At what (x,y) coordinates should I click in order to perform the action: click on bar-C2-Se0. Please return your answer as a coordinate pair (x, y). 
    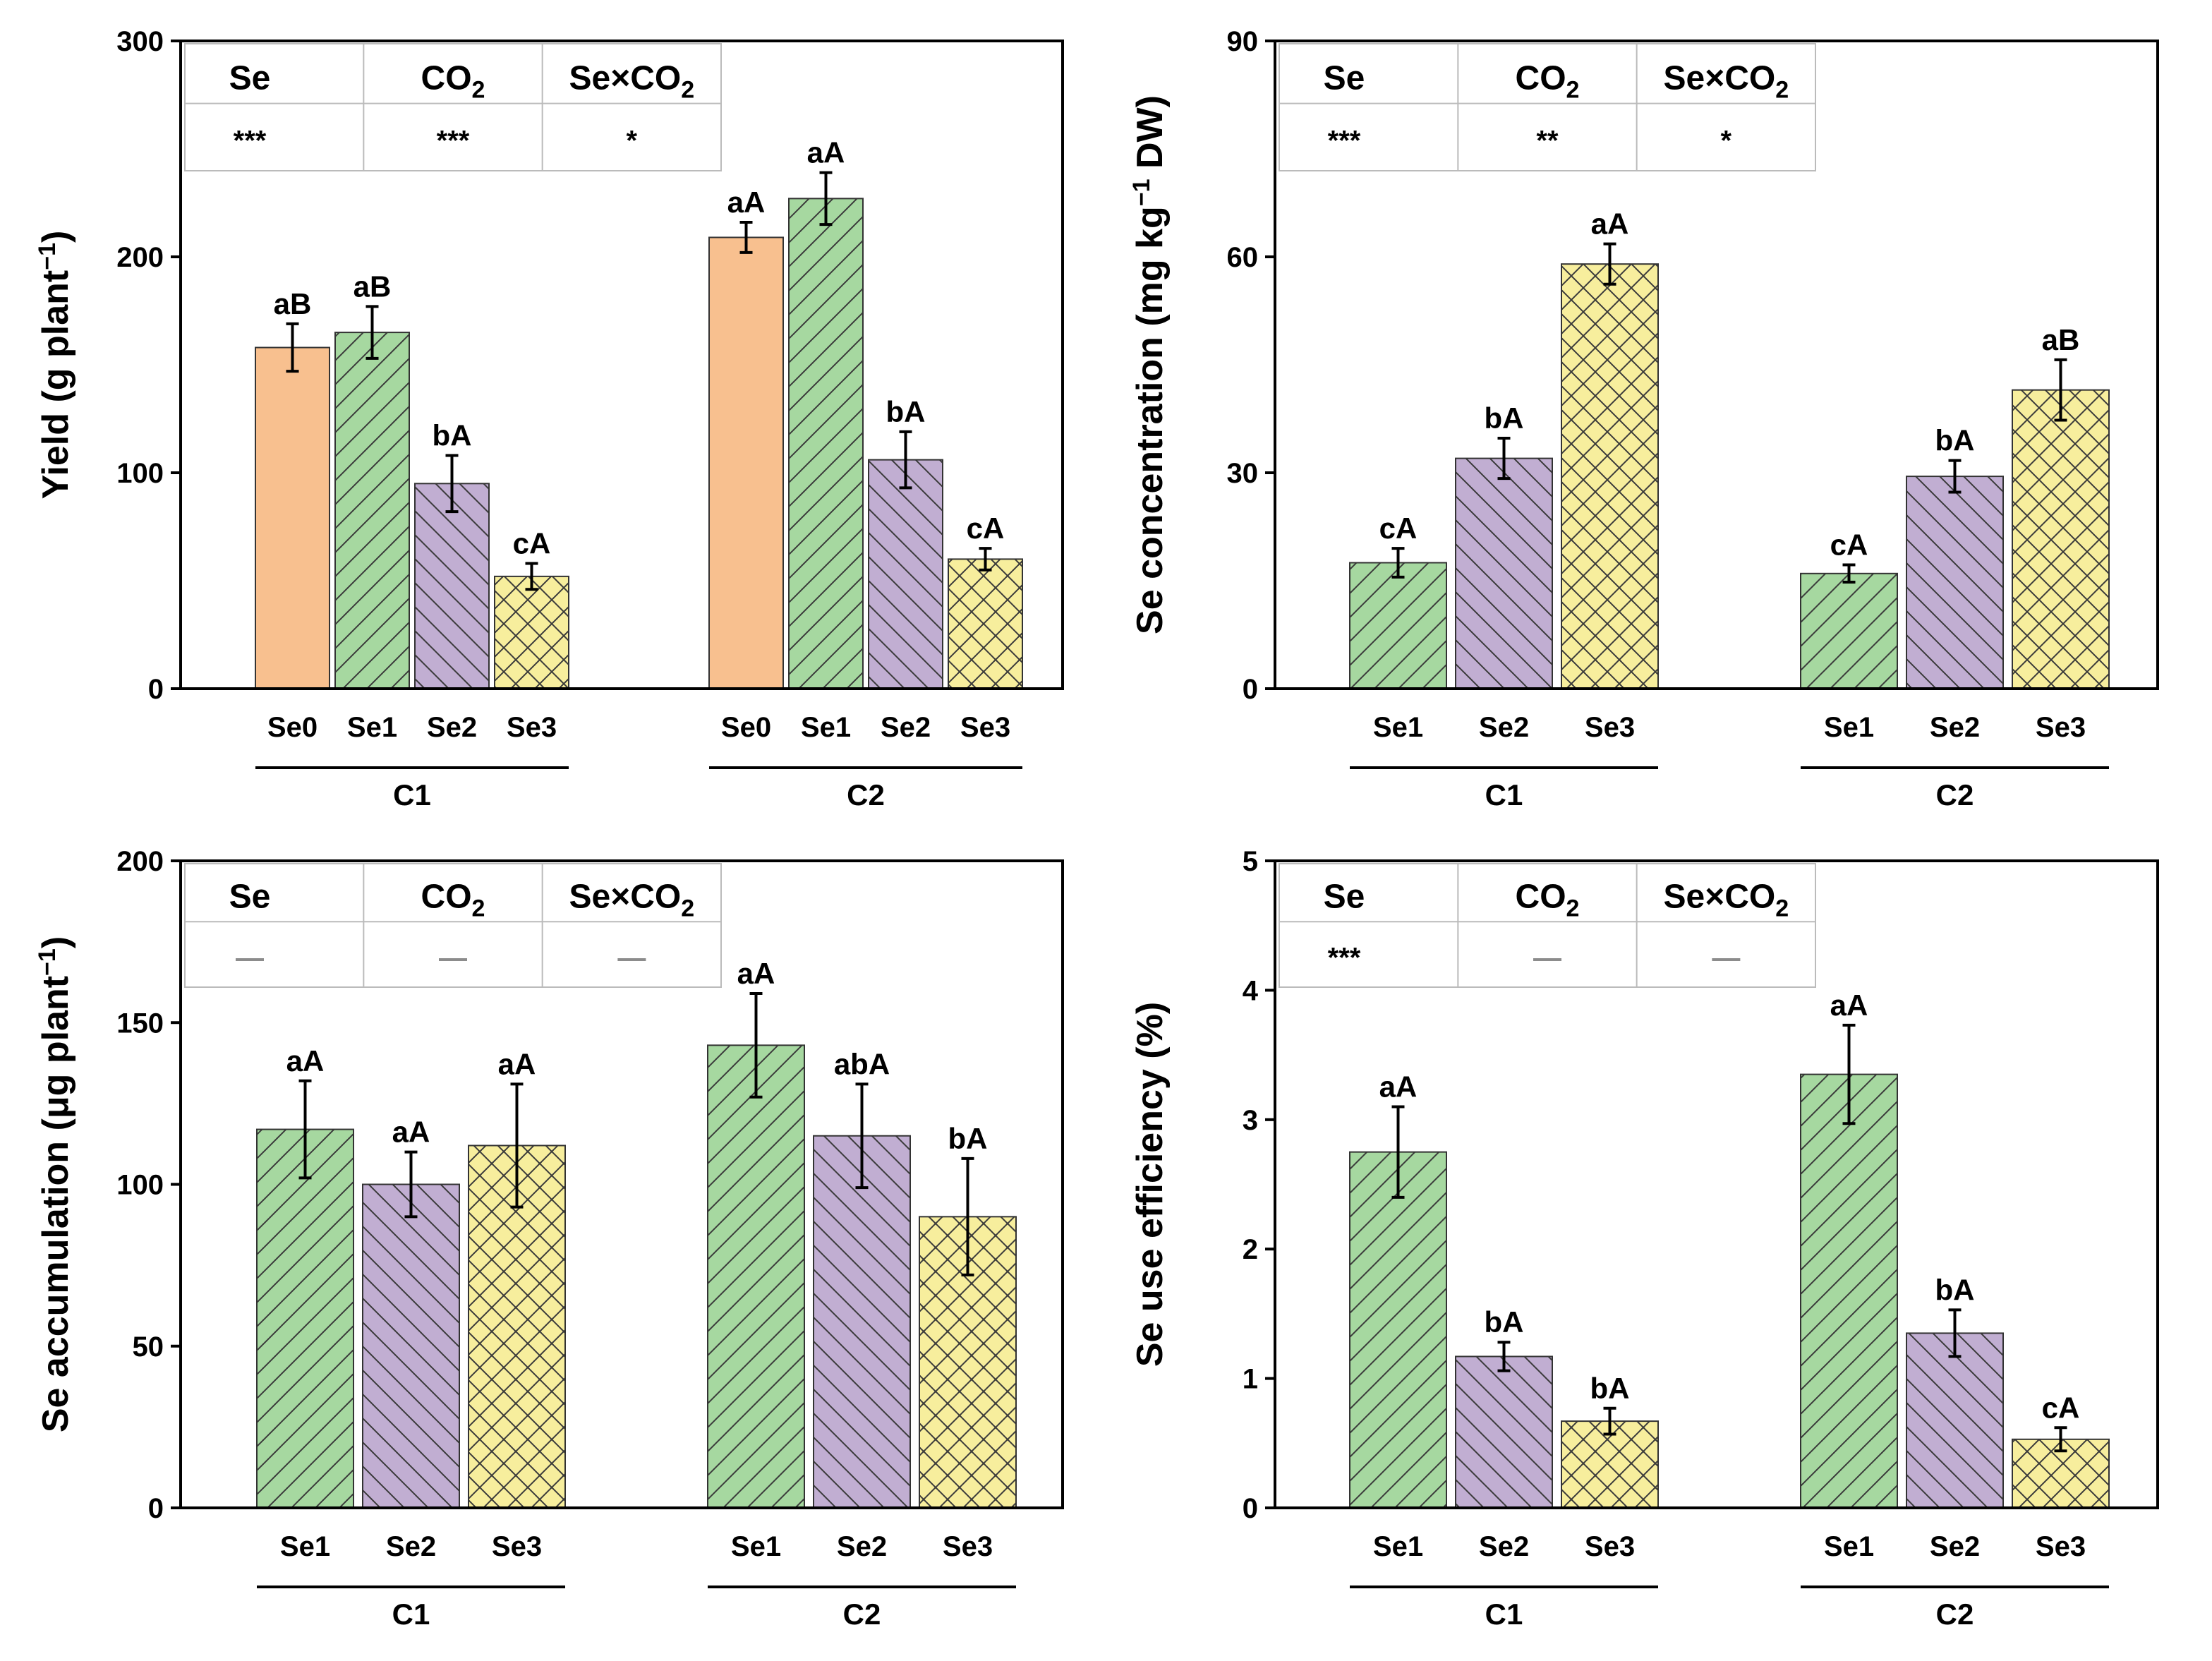
    Looking at the image, I should click on (746, 462).